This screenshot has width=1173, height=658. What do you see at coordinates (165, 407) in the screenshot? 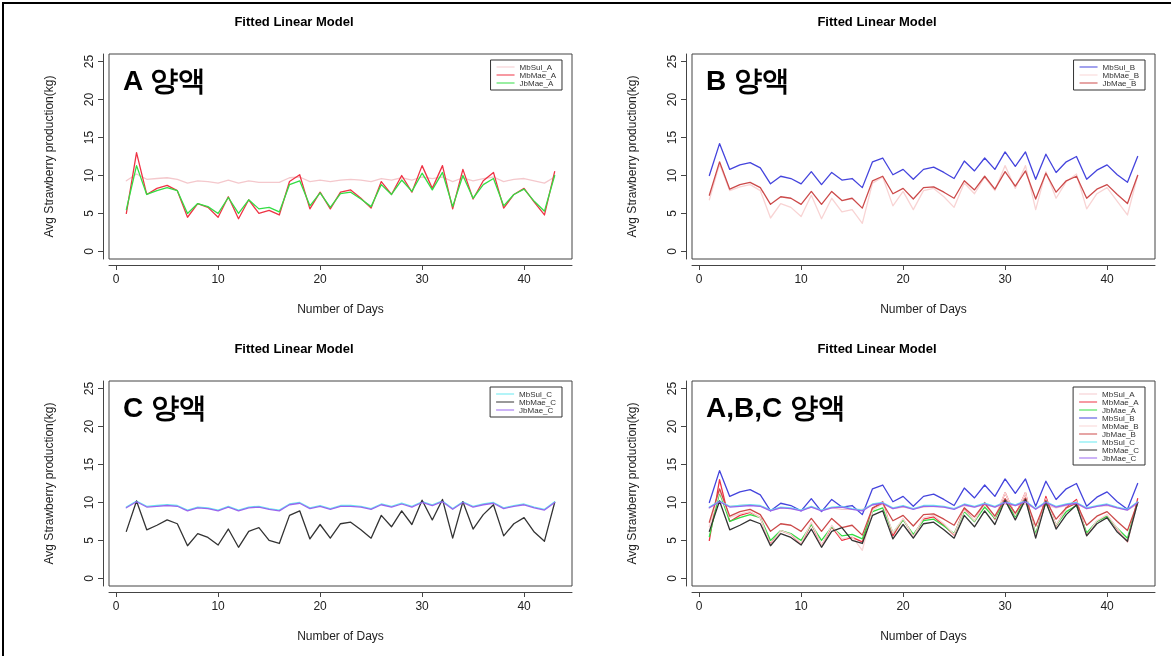
I see `annotation: C 양액` at bounding box center [165, 407].